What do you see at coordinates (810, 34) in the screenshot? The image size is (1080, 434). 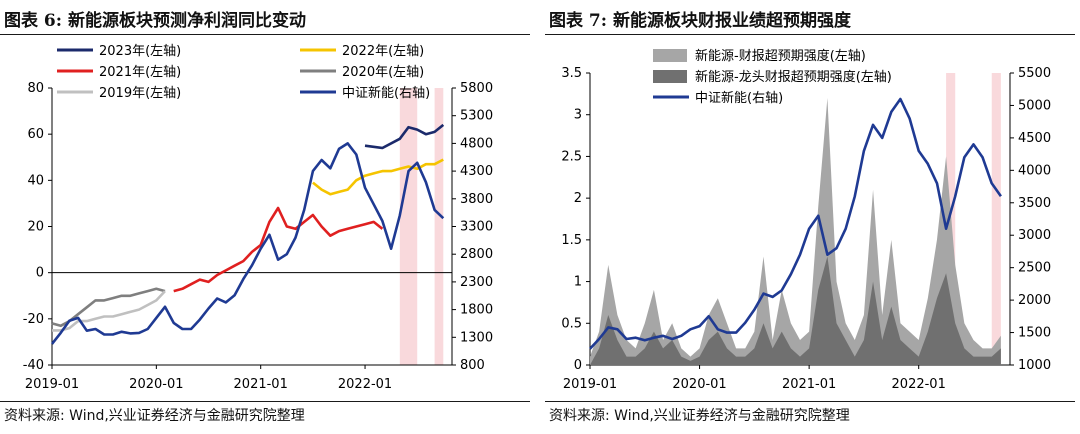 I see `right-title-rule` at bounding box center [810, 34].